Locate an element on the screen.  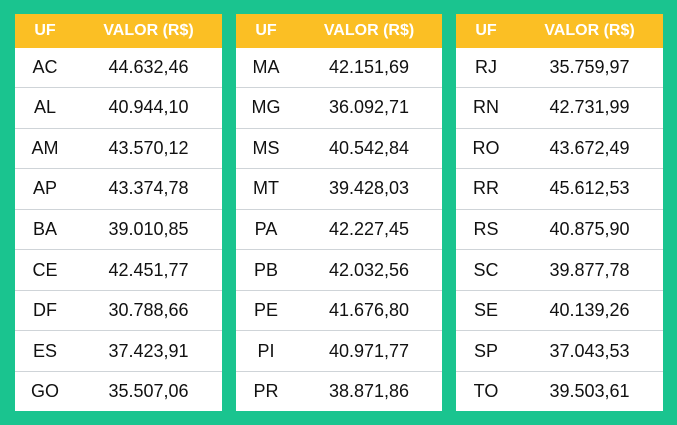
valor-cell: 41.676,80 is located at coordinates (369, 311).